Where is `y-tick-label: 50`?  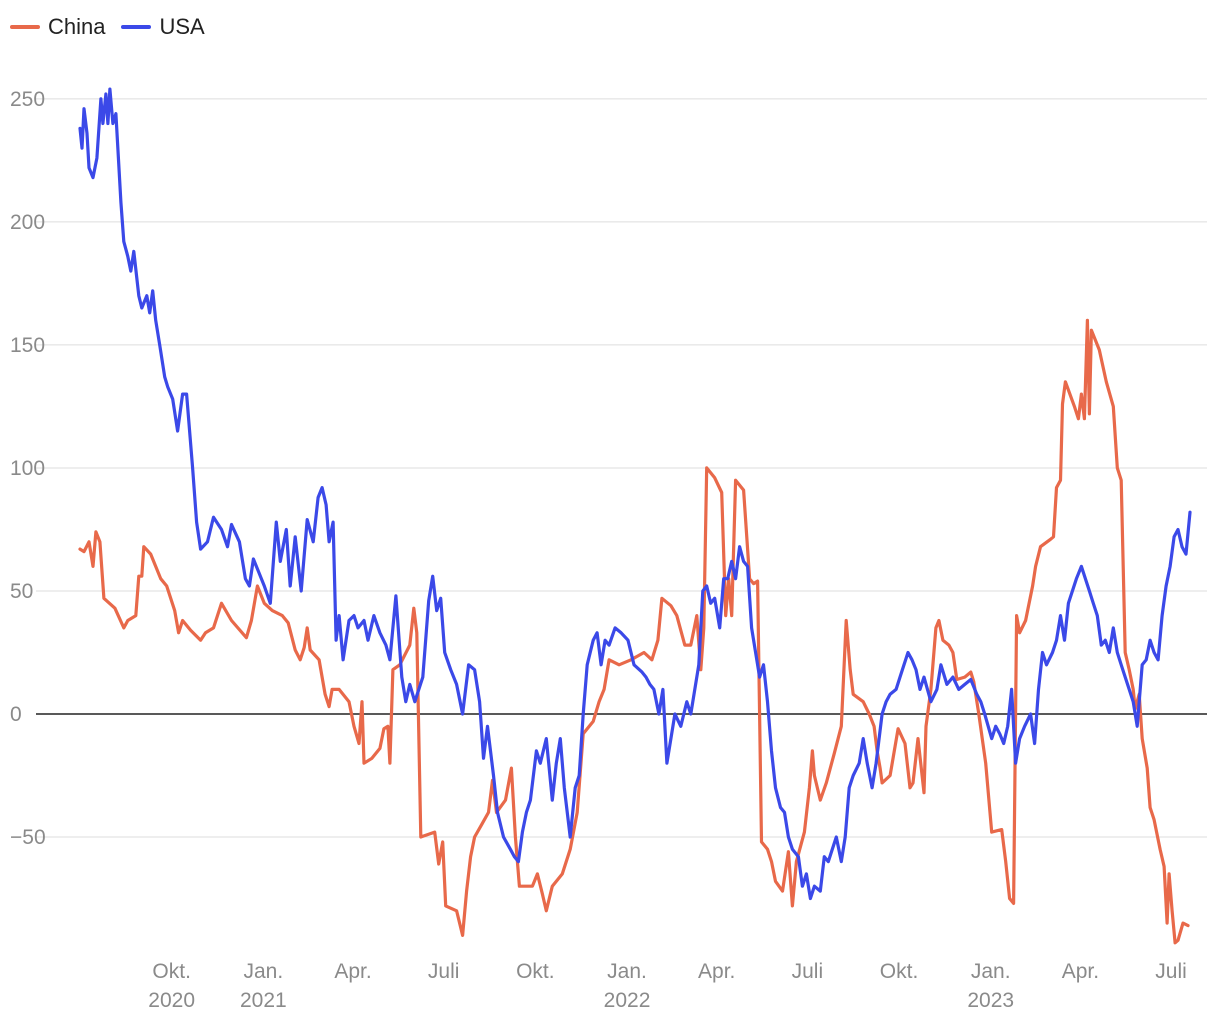 y-tick-label: 50 is located at coordinates (21, 591).